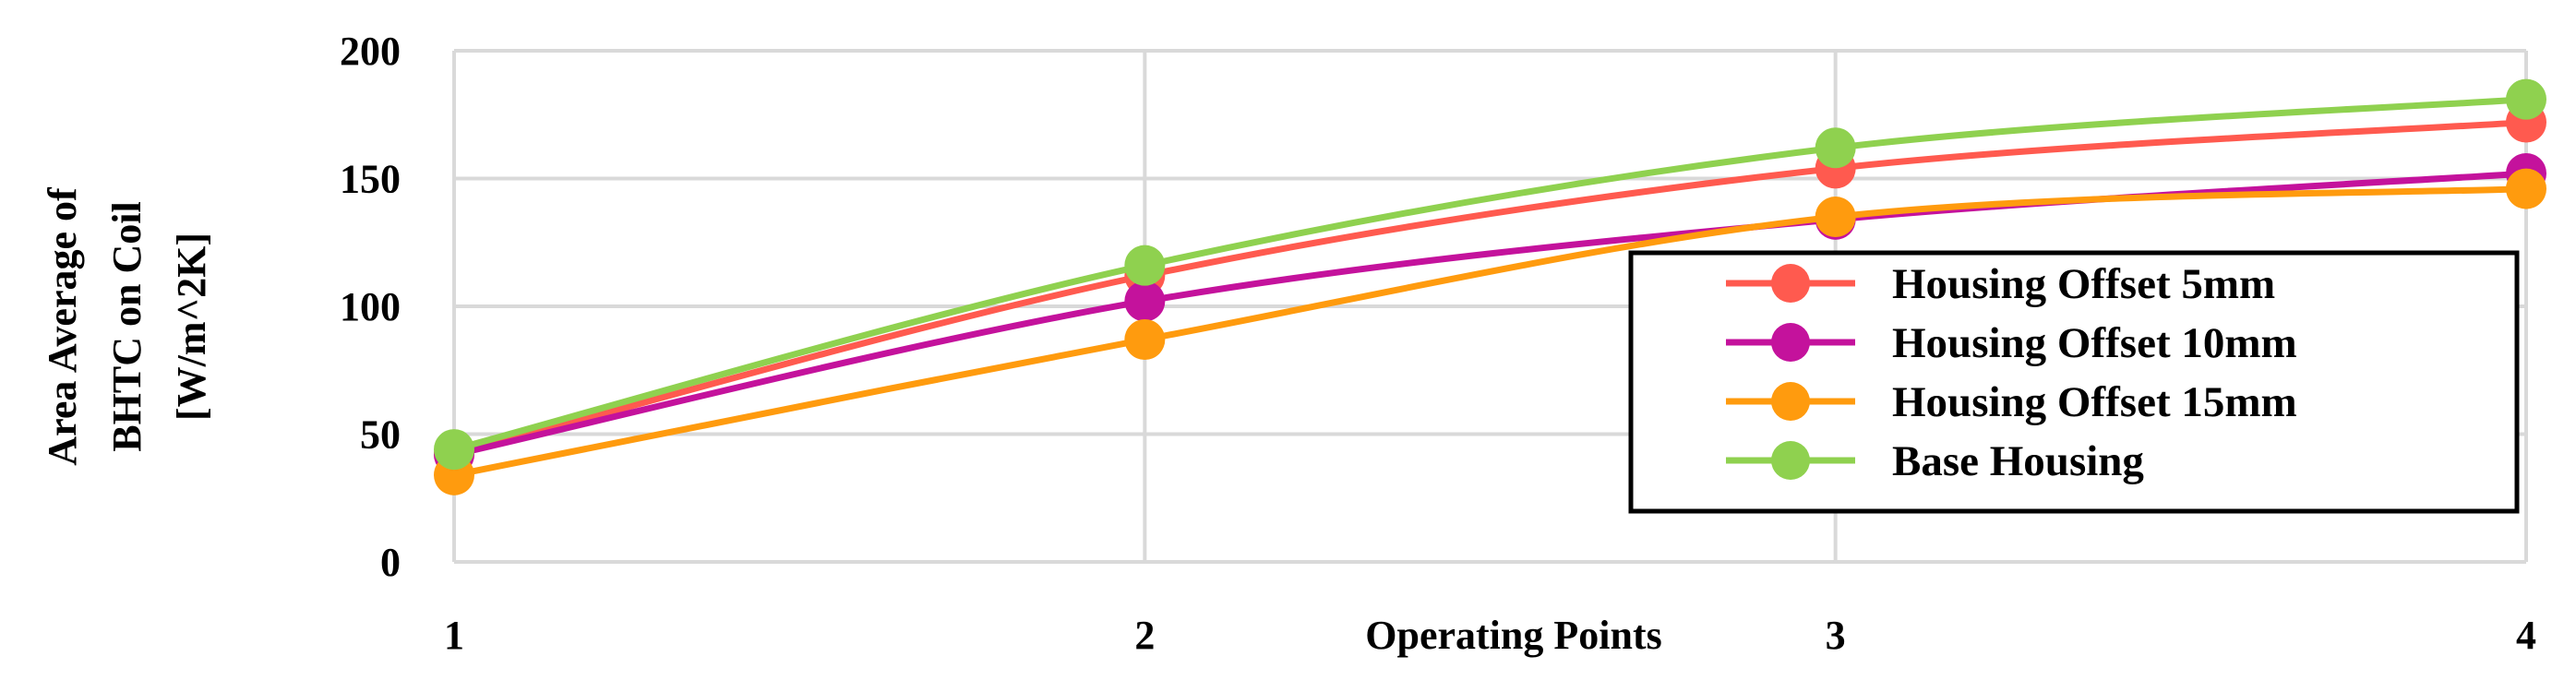  What do you see at coordinates (454, 635) in the screenshot?
I see `x-tick-label: 1` at bounding box center [454, 635].